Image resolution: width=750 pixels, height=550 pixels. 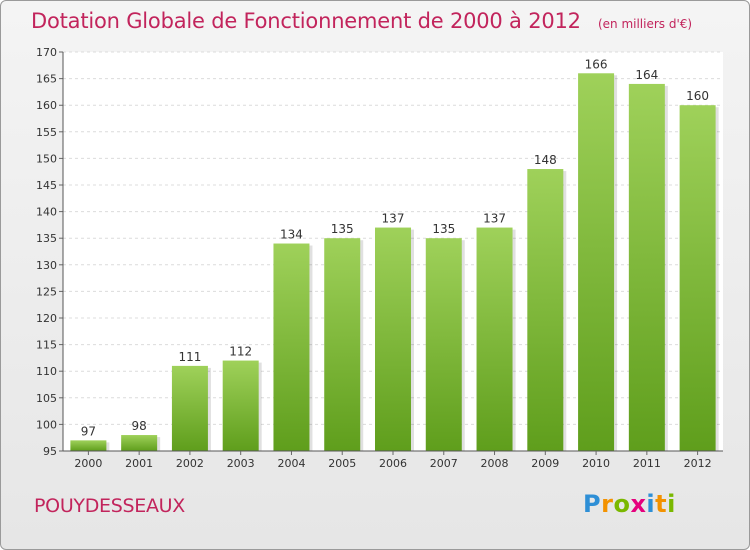 What do you see at coordinates (46, 212) in the screenshot?
I see `y-tick-label: 140` at bounding box center [46, 212].